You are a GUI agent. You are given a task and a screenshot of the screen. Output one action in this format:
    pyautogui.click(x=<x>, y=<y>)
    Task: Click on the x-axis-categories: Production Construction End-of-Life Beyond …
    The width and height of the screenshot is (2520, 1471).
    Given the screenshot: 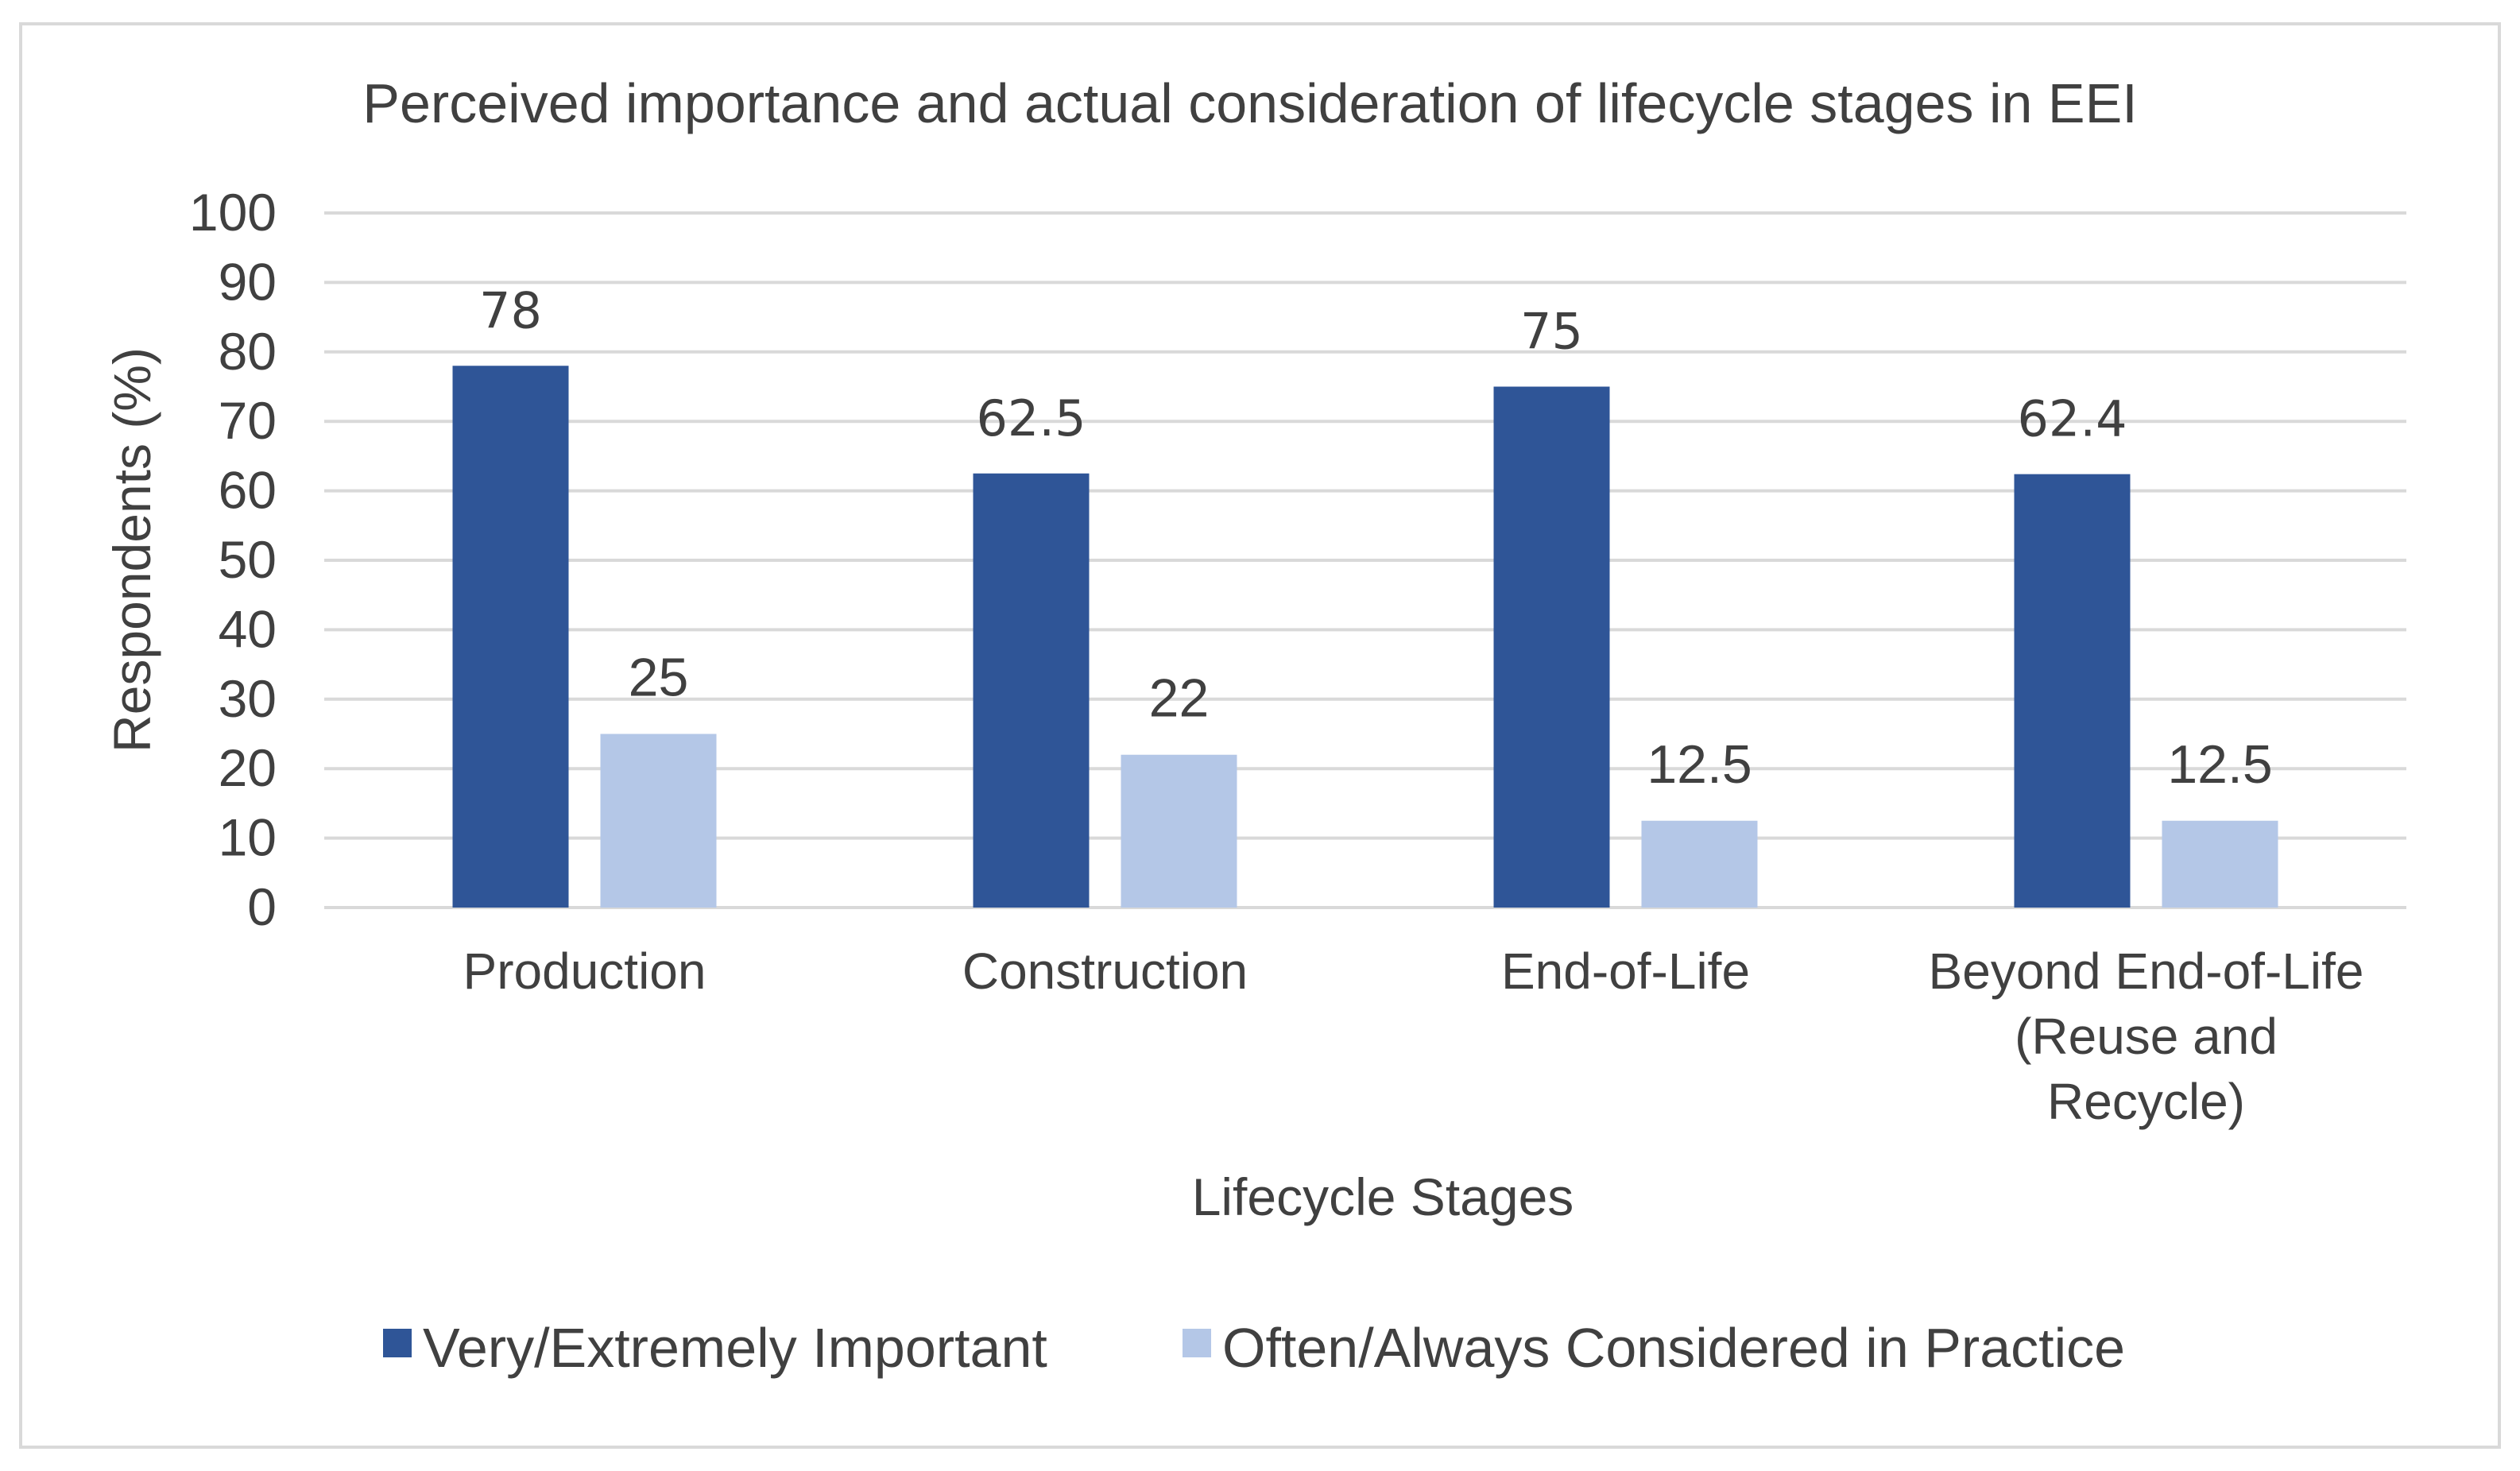 What is the action you would take?
    pyautogui.click(x=1413, y=1036)
    